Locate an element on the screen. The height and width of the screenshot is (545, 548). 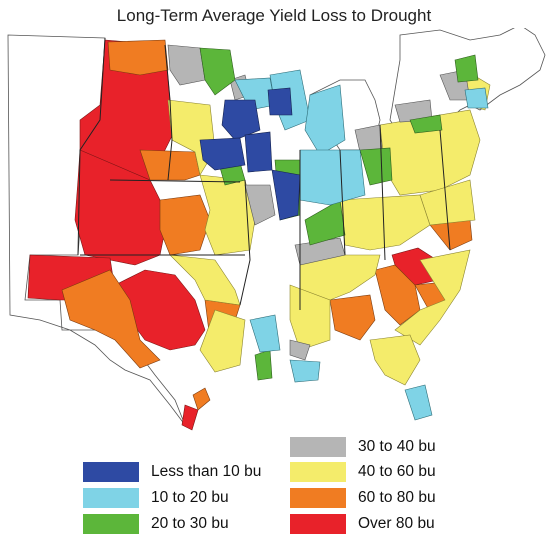
legend-item-over-80: Over 80 bu is located at coordinates (362, 524).